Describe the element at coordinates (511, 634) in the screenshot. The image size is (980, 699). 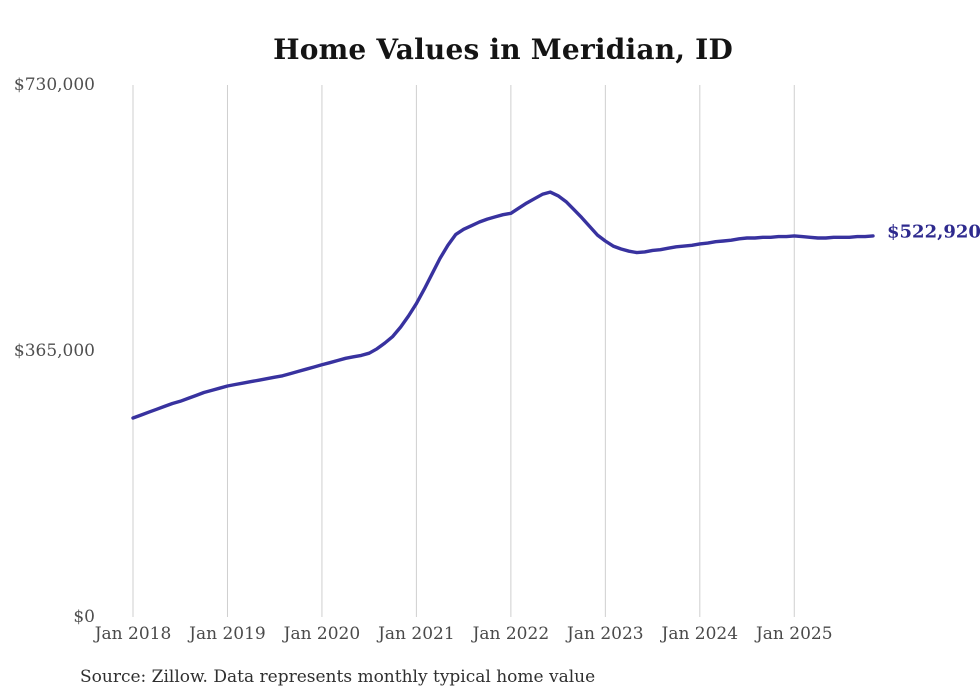
I see `x-axis-tick-label: Jan 2022` at that location.